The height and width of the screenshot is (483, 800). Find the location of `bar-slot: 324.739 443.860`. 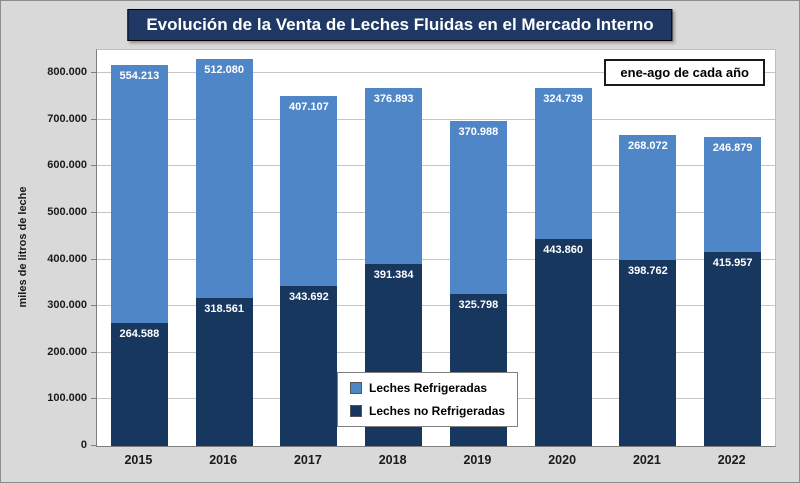

bar-slot: 324.739 443.860 is located at coordinates (563, 248).